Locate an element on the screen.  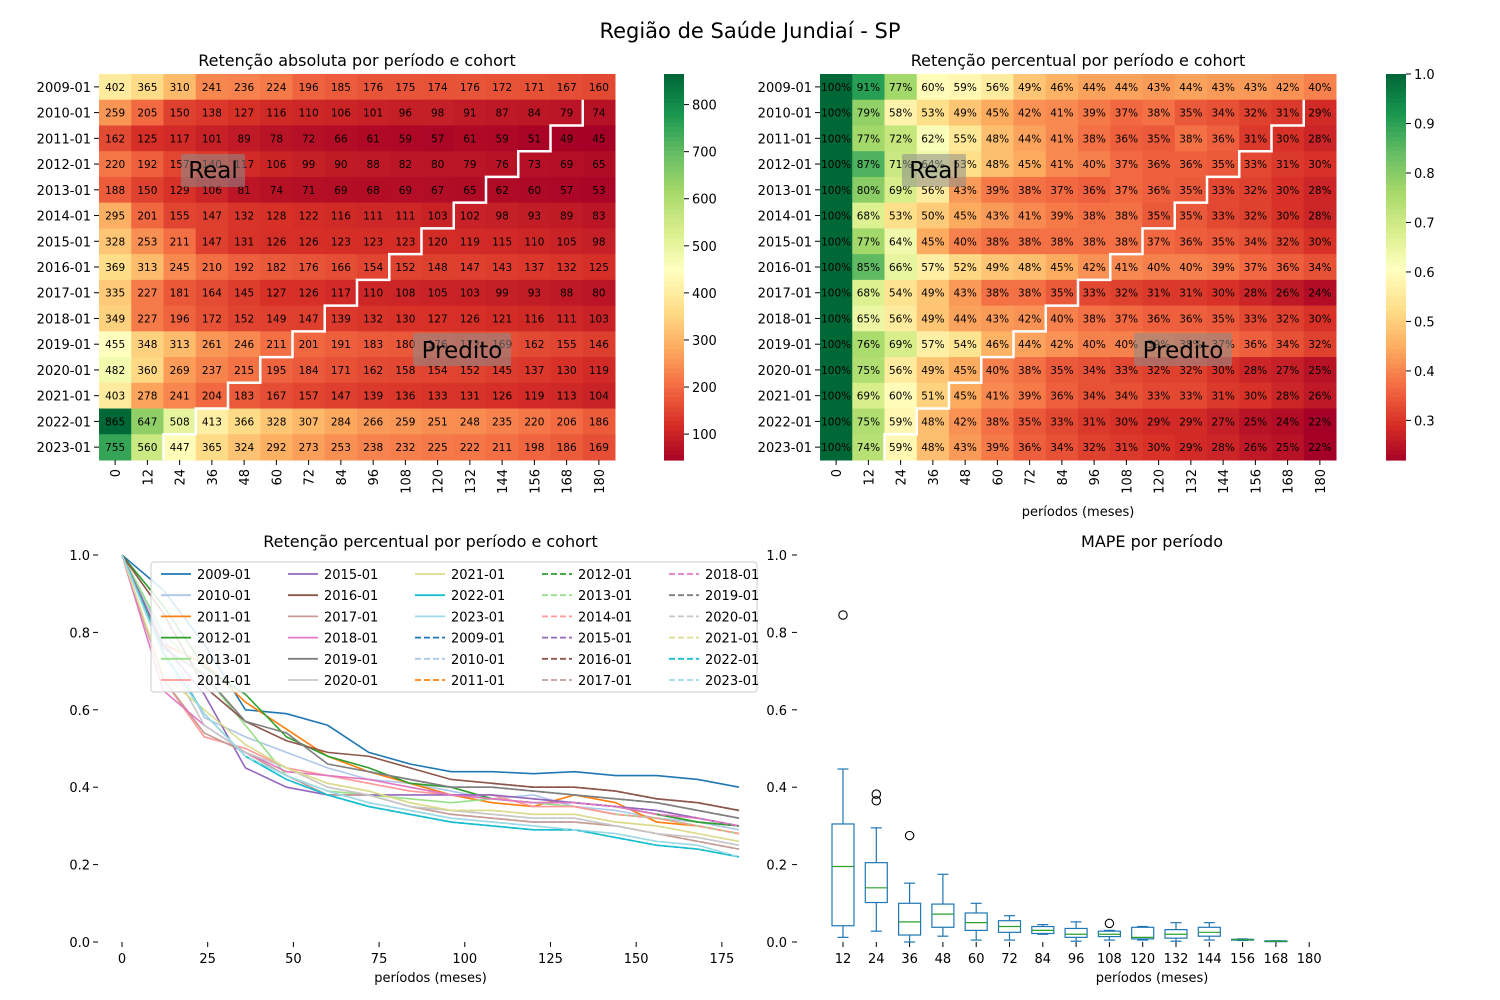
legend-label: 2009-01 is located at coordinates (478, 639).